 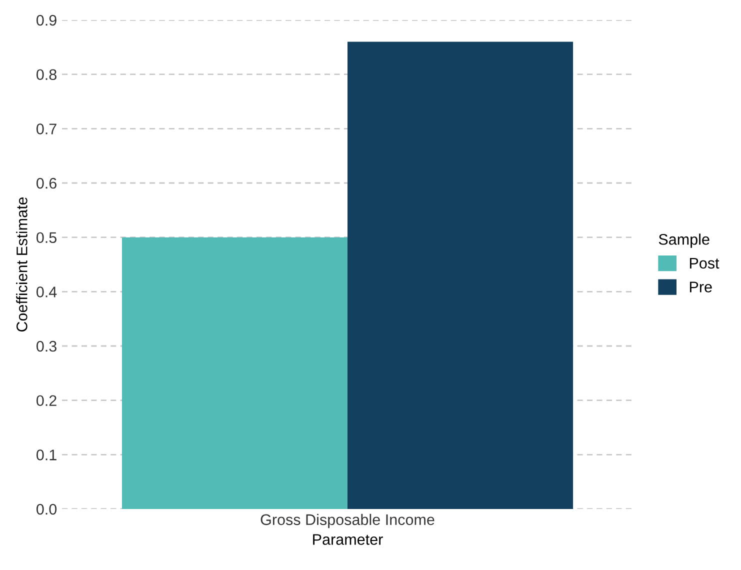 I want to click on legend-label: Pre, so click(x=701, y=287).